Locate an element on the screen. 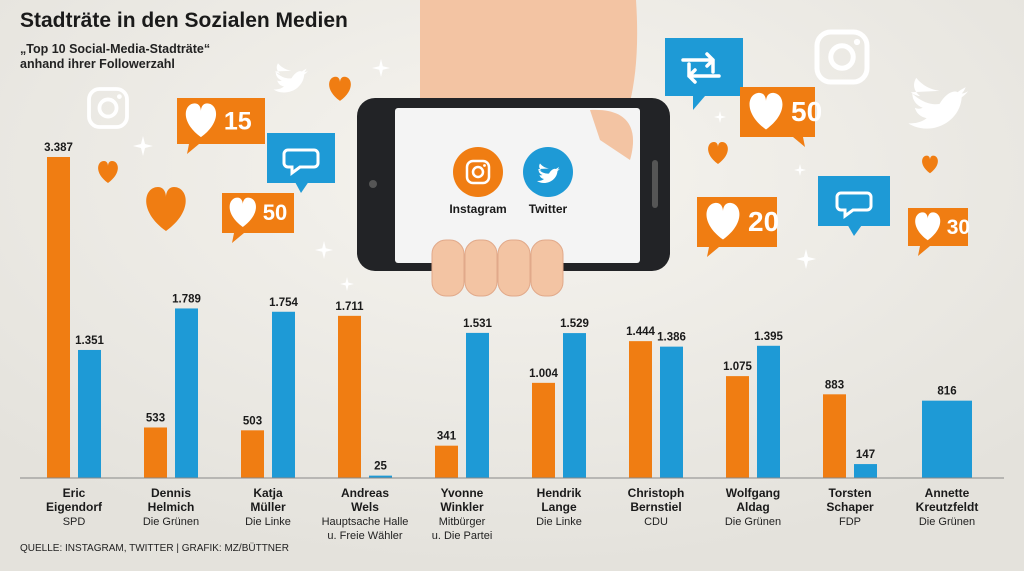 This screenshot has width=1024, height=571. data-label: 1.395 is located at coordinates (768, 337).